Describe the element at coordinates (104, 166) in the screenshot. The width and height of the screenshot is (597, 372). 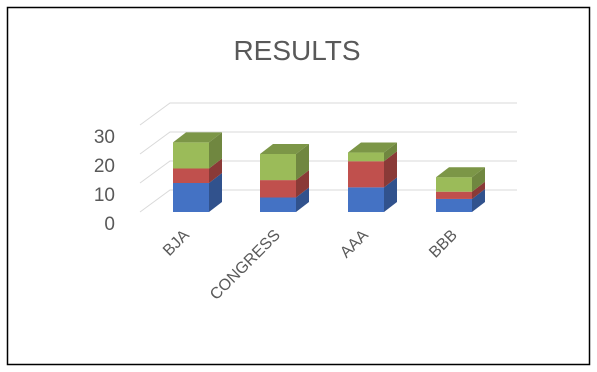
I see `y-tick-label: 20` at that location.